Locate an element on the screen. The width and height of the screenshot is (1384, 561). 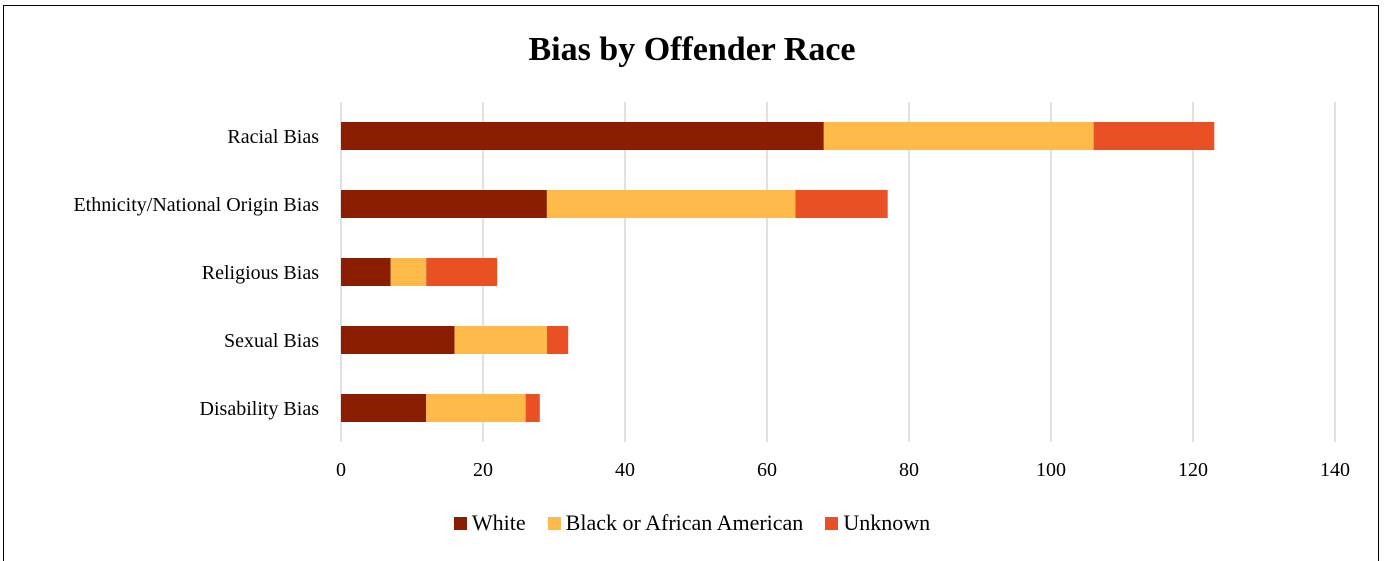
legend-label-black-or-african-american: Black or African American is located at coordinates (684, 522).